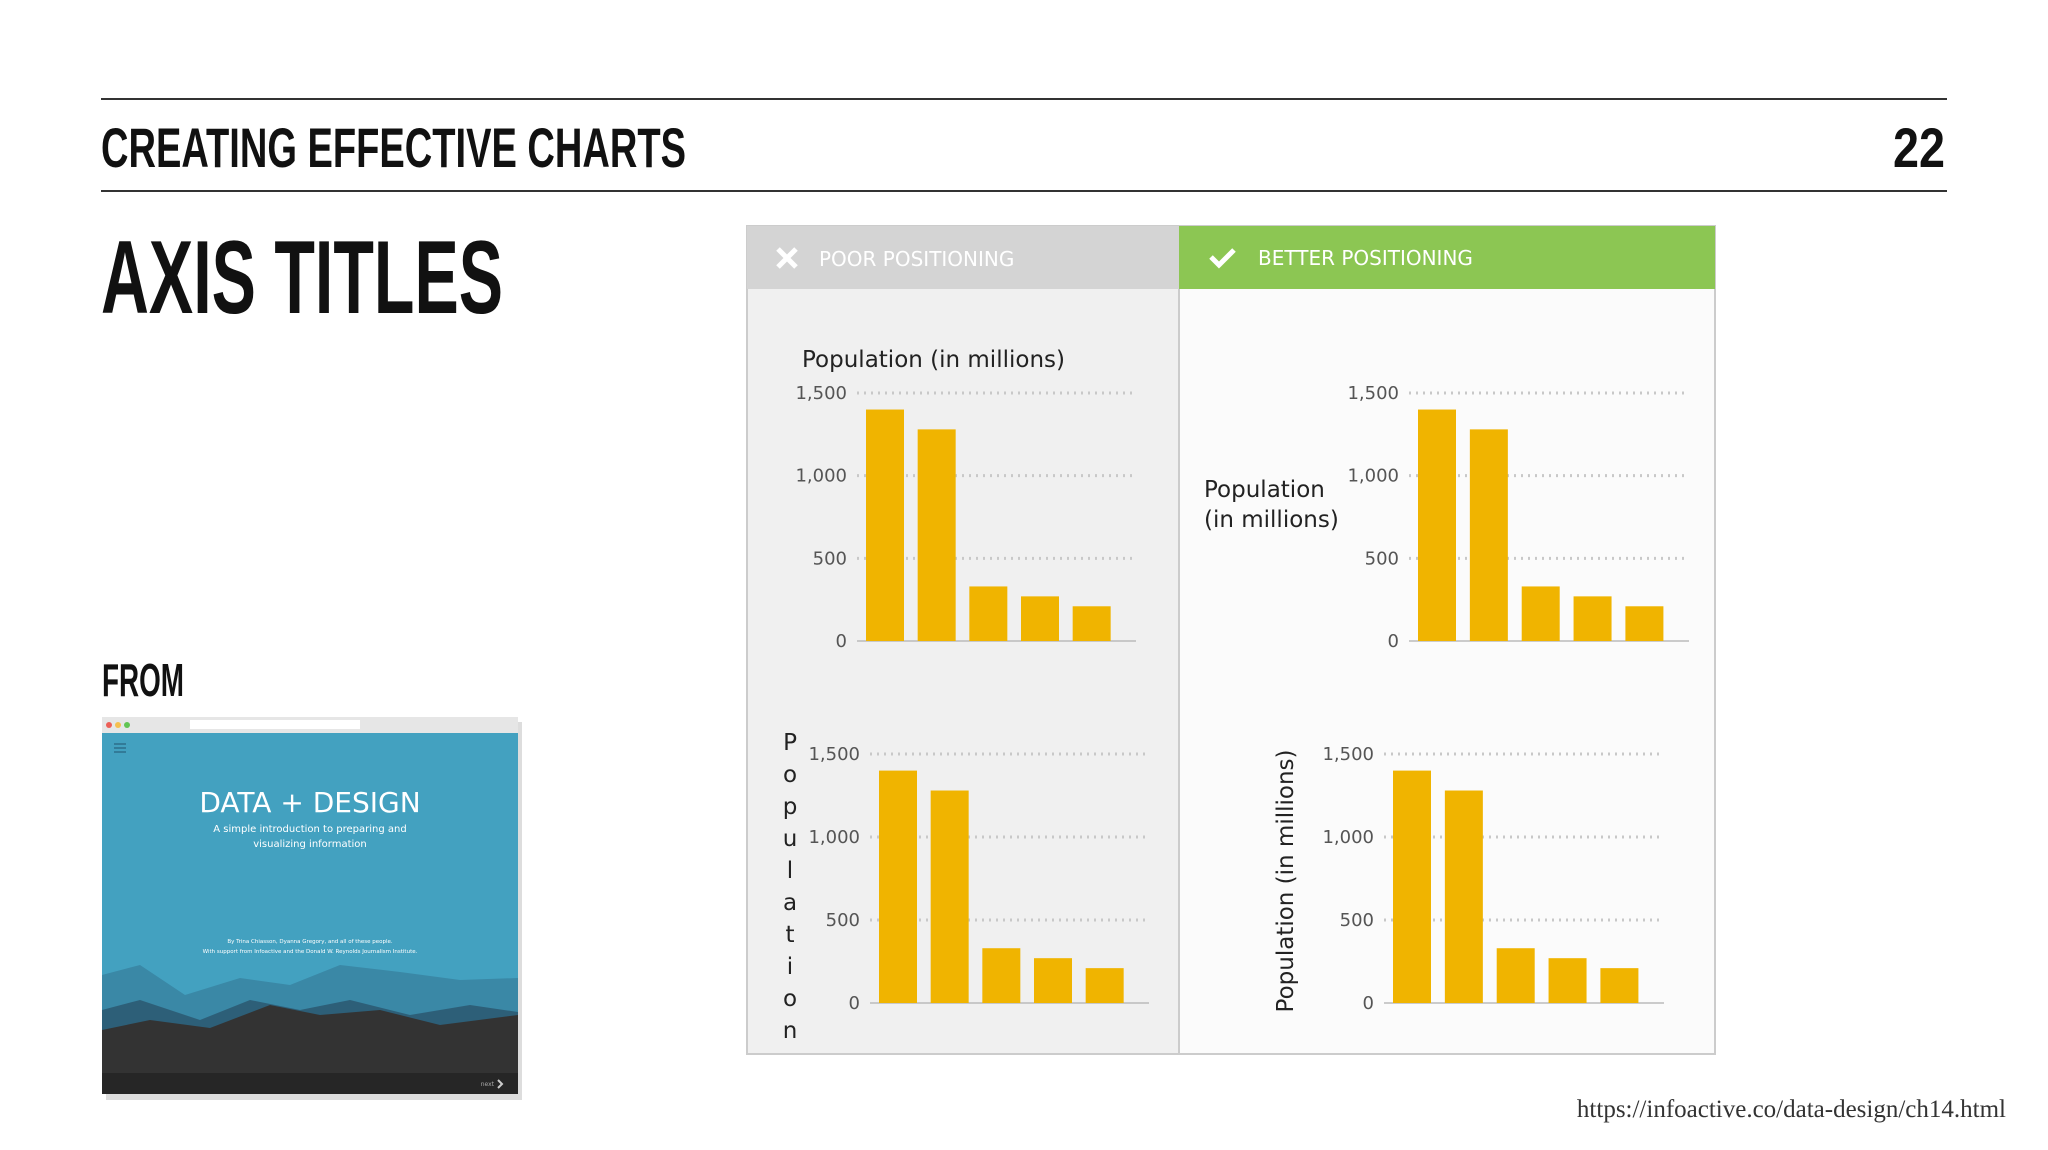 Image resolution: width=2048 pixels, height=1150 pixels. Describe the element at coordinates (309, 802) in the screenshot. I see `thumbnail-title: DATA + DESIGN` at that location.